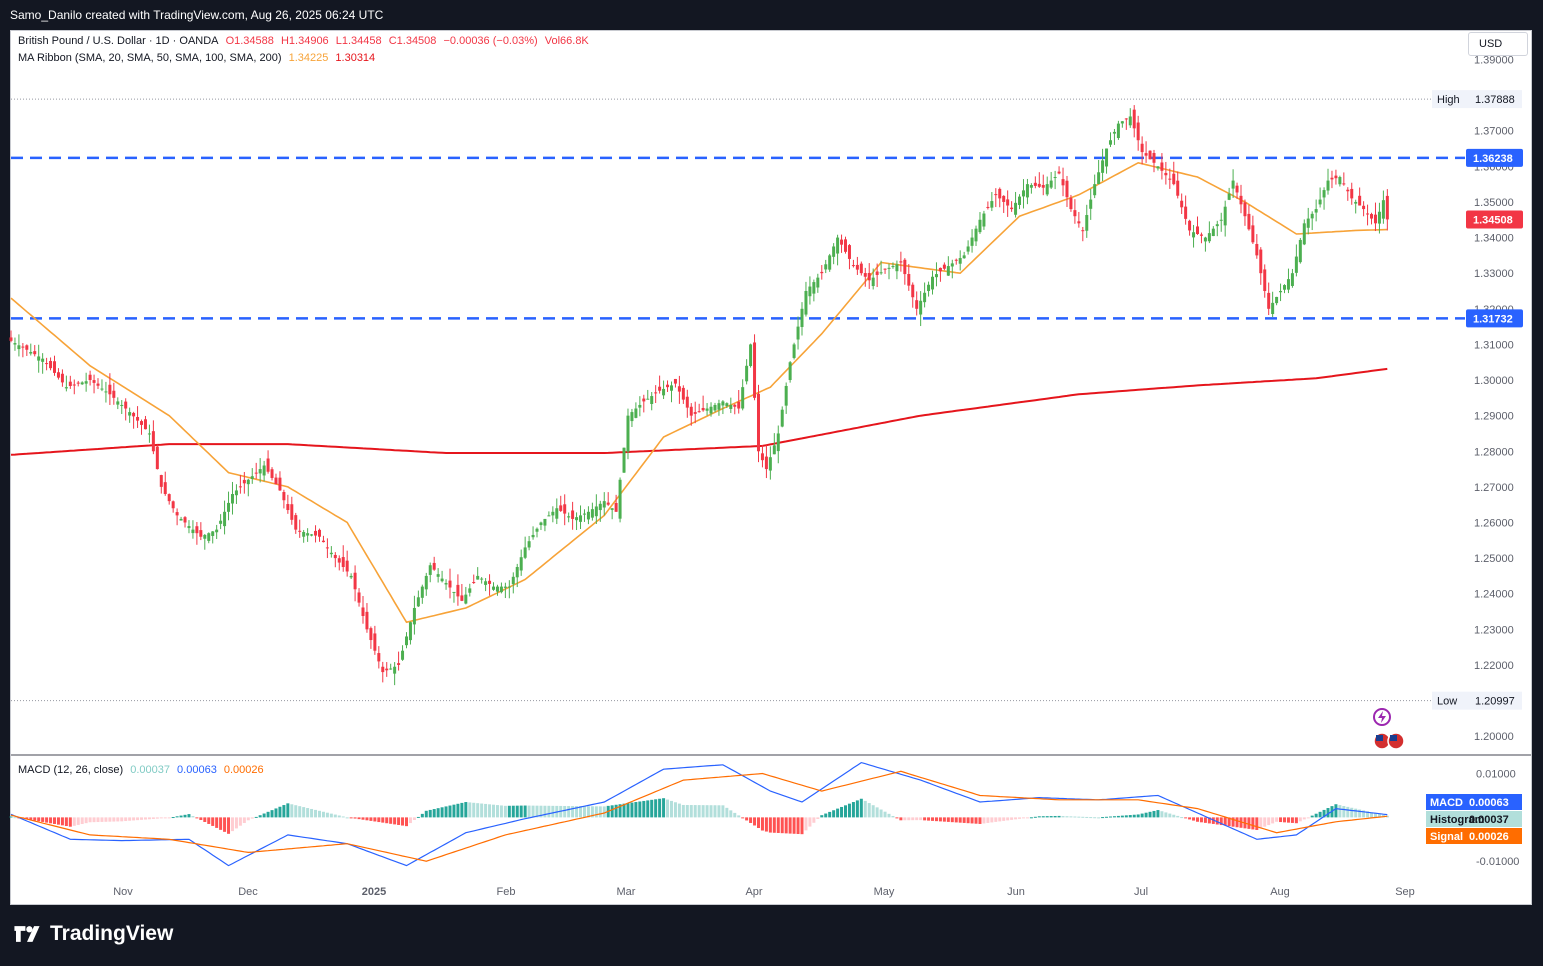 This screenshot has width=1543, height=966. What do you see at coordinates (1494, 559) in the screenshot?
I see `price-tick-label: 1.25000` at bounding box center [1494, 559].